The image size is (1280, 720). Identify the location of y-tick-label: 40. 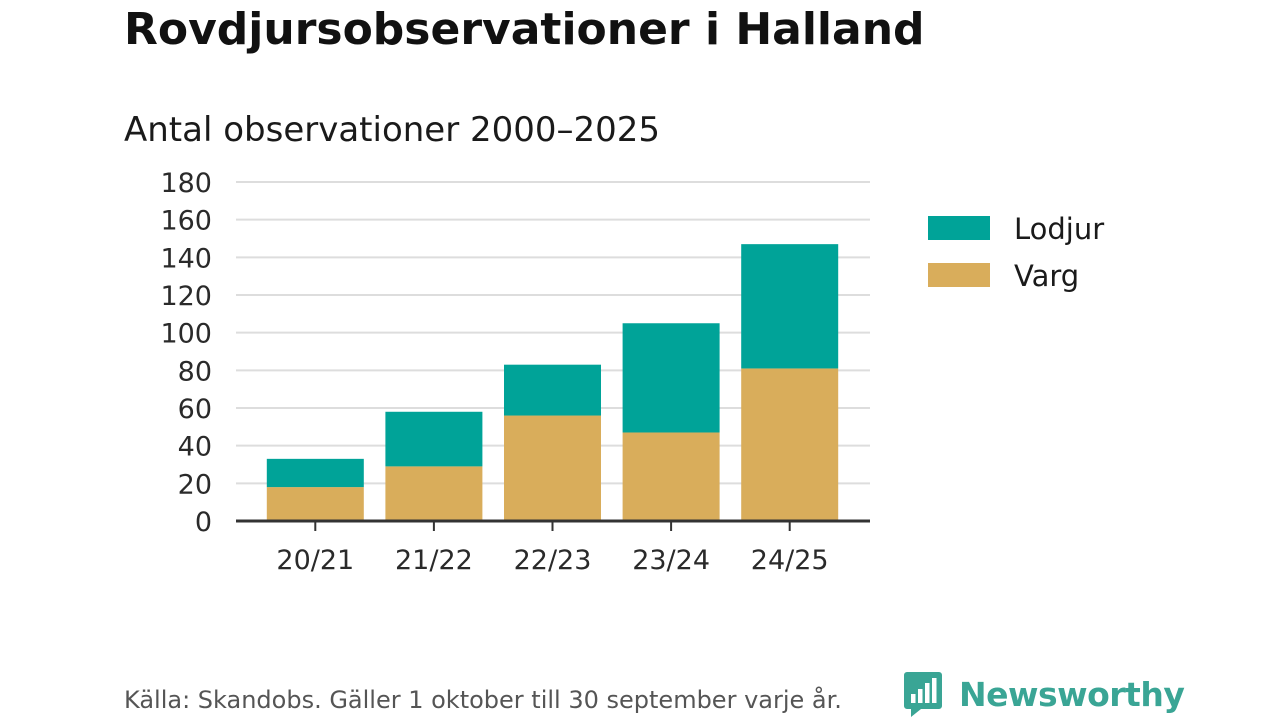
(195, 447).